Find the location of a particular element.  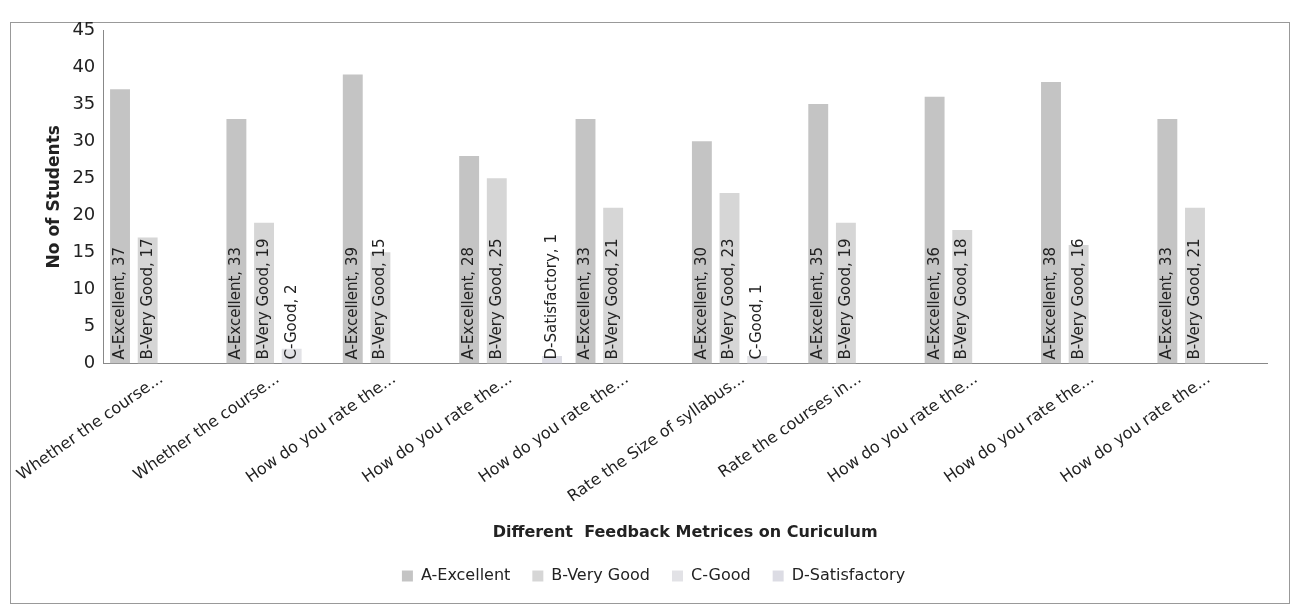

data-label: A-Excellent, 35 is located at coordinates (817, 303).